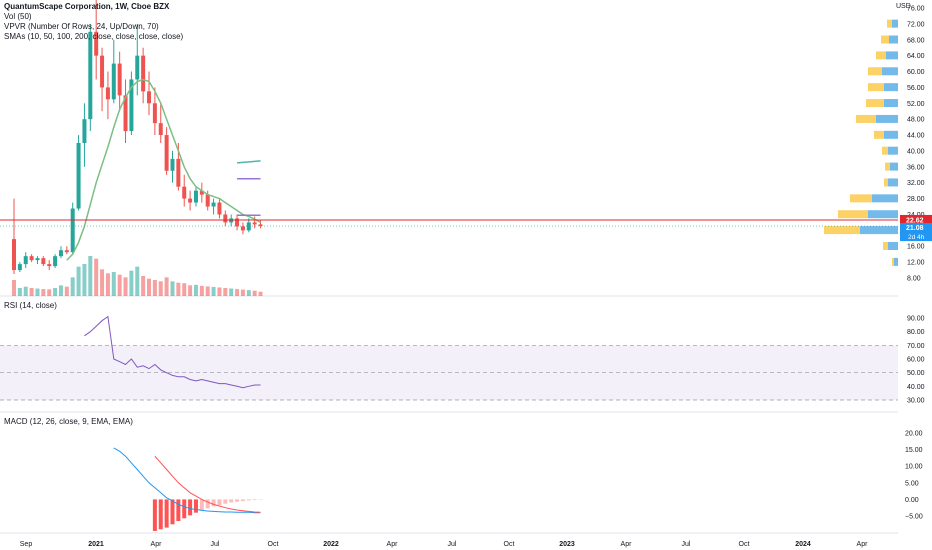  What do you see at coordinates (914, 467) in the screenshot?
I see `macd-tick-label: 10.00` at bounding box center [914, 467].